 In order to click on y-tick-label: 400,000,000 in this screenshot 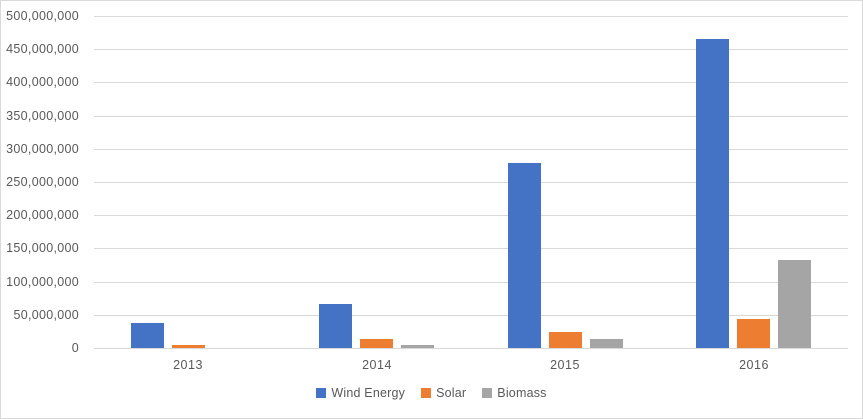, I will do `click(42, 82)`.